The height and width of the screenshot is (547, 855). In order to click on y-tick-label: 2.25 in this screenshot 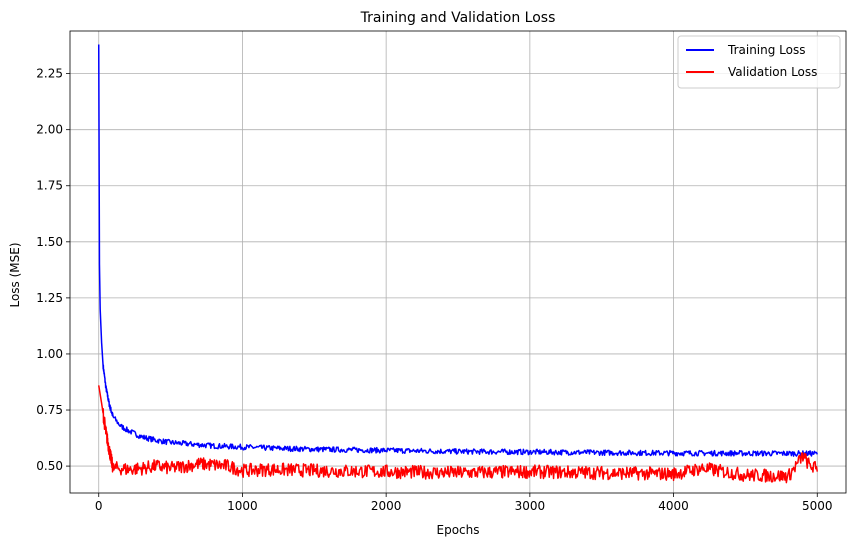, I will do `click(49, 74)`.